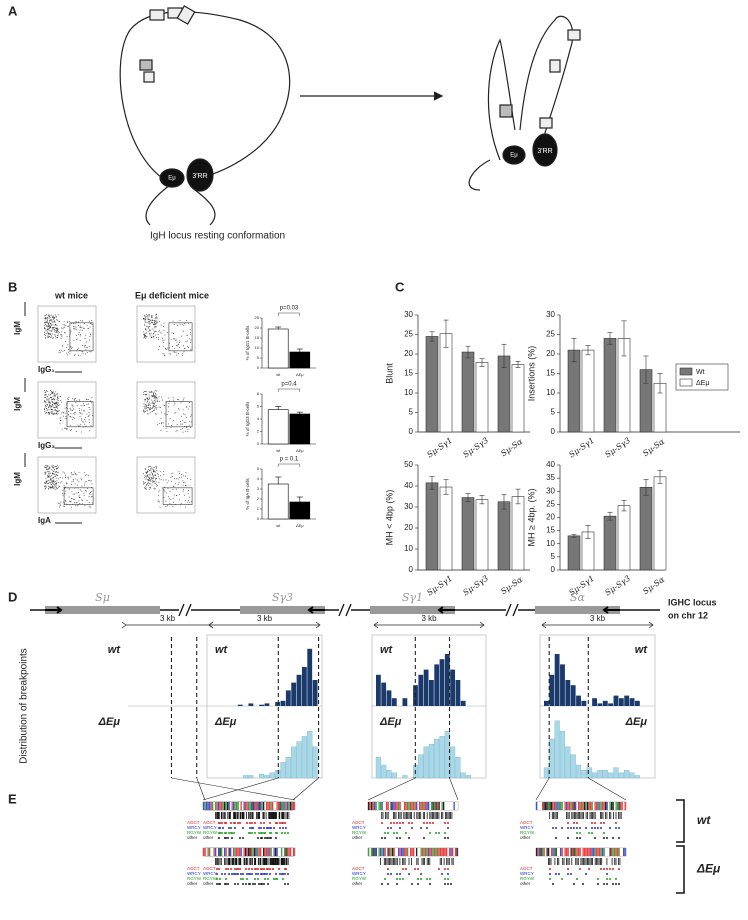  Describe the element at coordinates (525, 883) in the screenshot. I see `label: other` at that location.